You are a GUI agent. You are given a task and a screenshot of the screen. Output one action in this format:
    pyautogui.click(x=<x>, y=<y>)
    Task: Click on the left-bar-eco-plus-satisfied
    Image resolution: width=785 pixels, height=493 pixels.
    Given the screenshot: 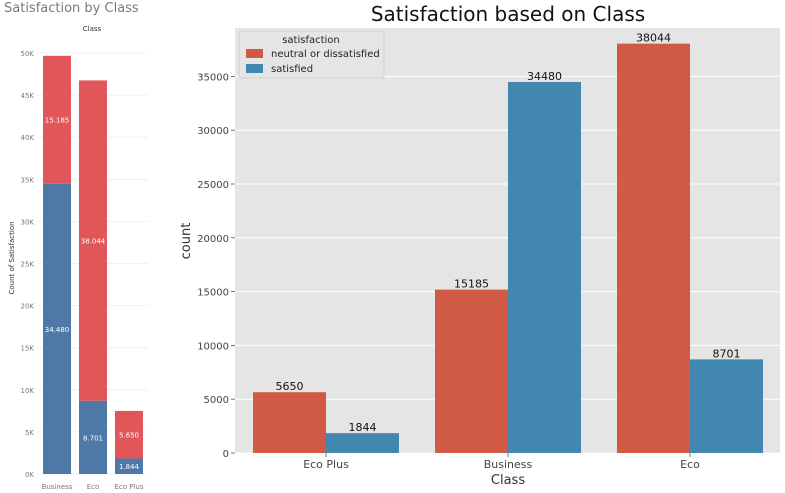 What is the action you would take?
    pyautogui.click(x=129, y=466)
    